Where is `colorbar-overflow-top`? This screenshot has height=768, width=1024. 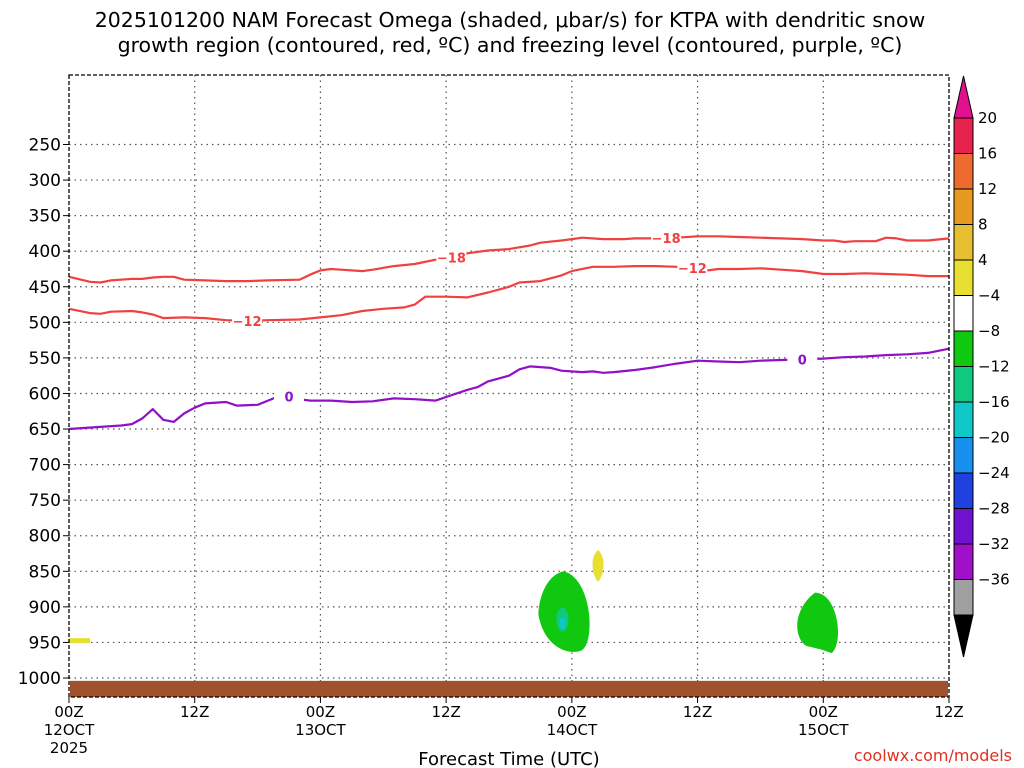
colorbar-overflow-top is located at coordinates (963, 97).